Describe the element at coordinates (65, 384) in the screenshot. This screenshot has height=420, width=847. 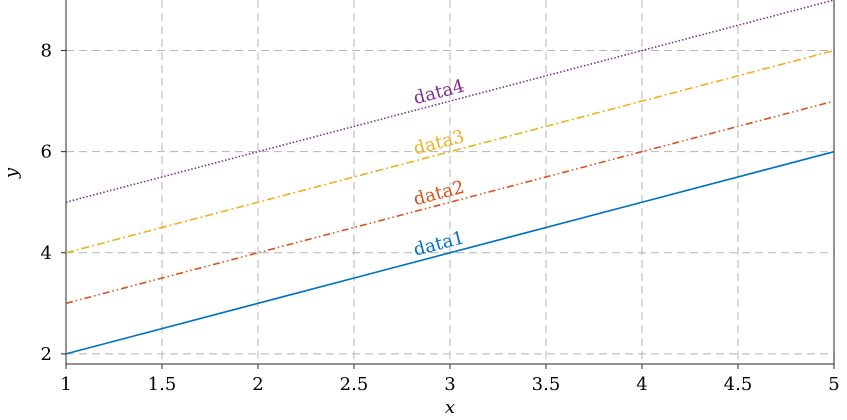
I see `x-tick-label: 1` at that location.